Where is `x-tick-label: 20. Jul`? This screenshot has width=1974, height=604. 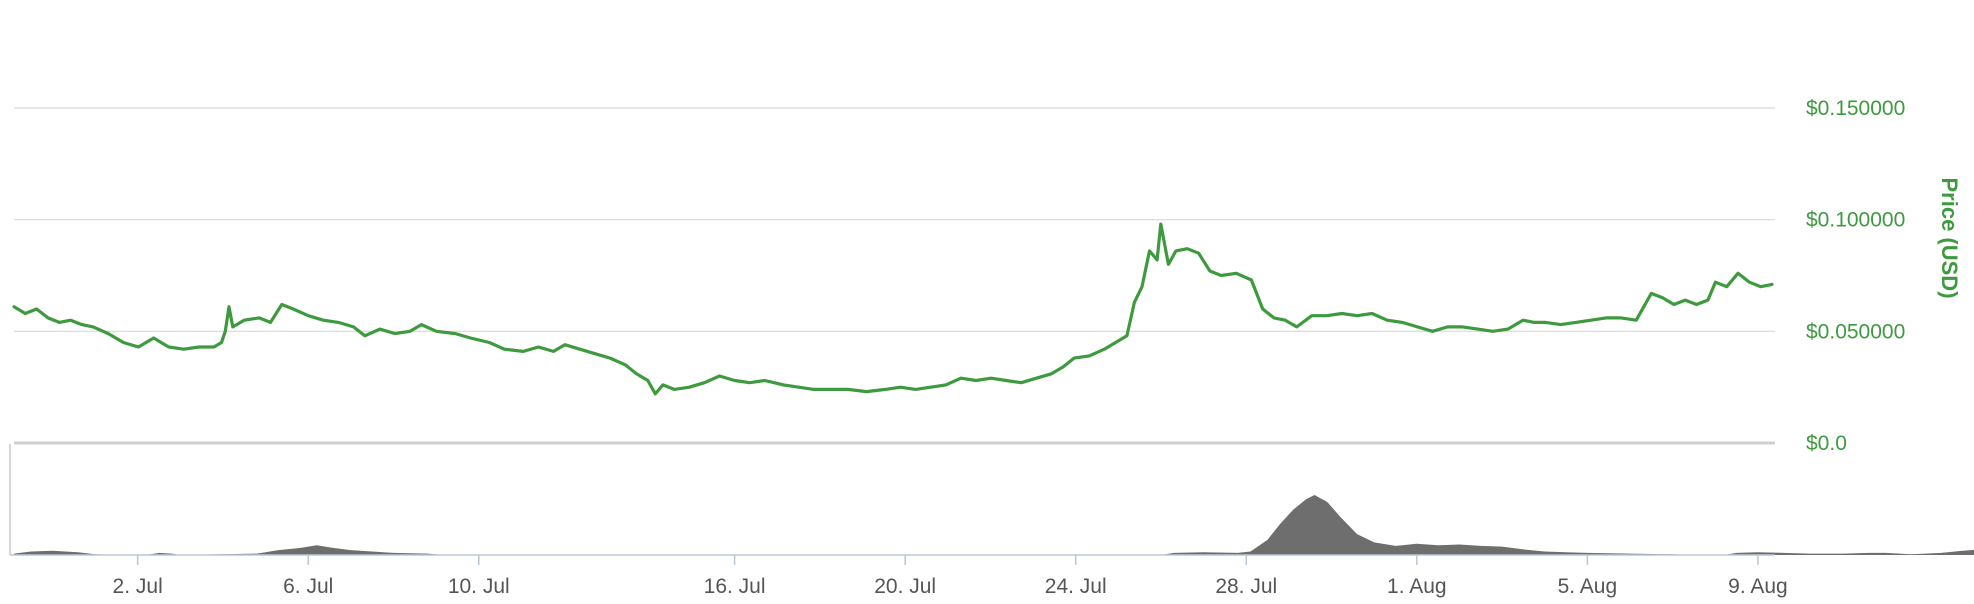
x-tick-label: 20. Jul is located at coordinates (905, 586).